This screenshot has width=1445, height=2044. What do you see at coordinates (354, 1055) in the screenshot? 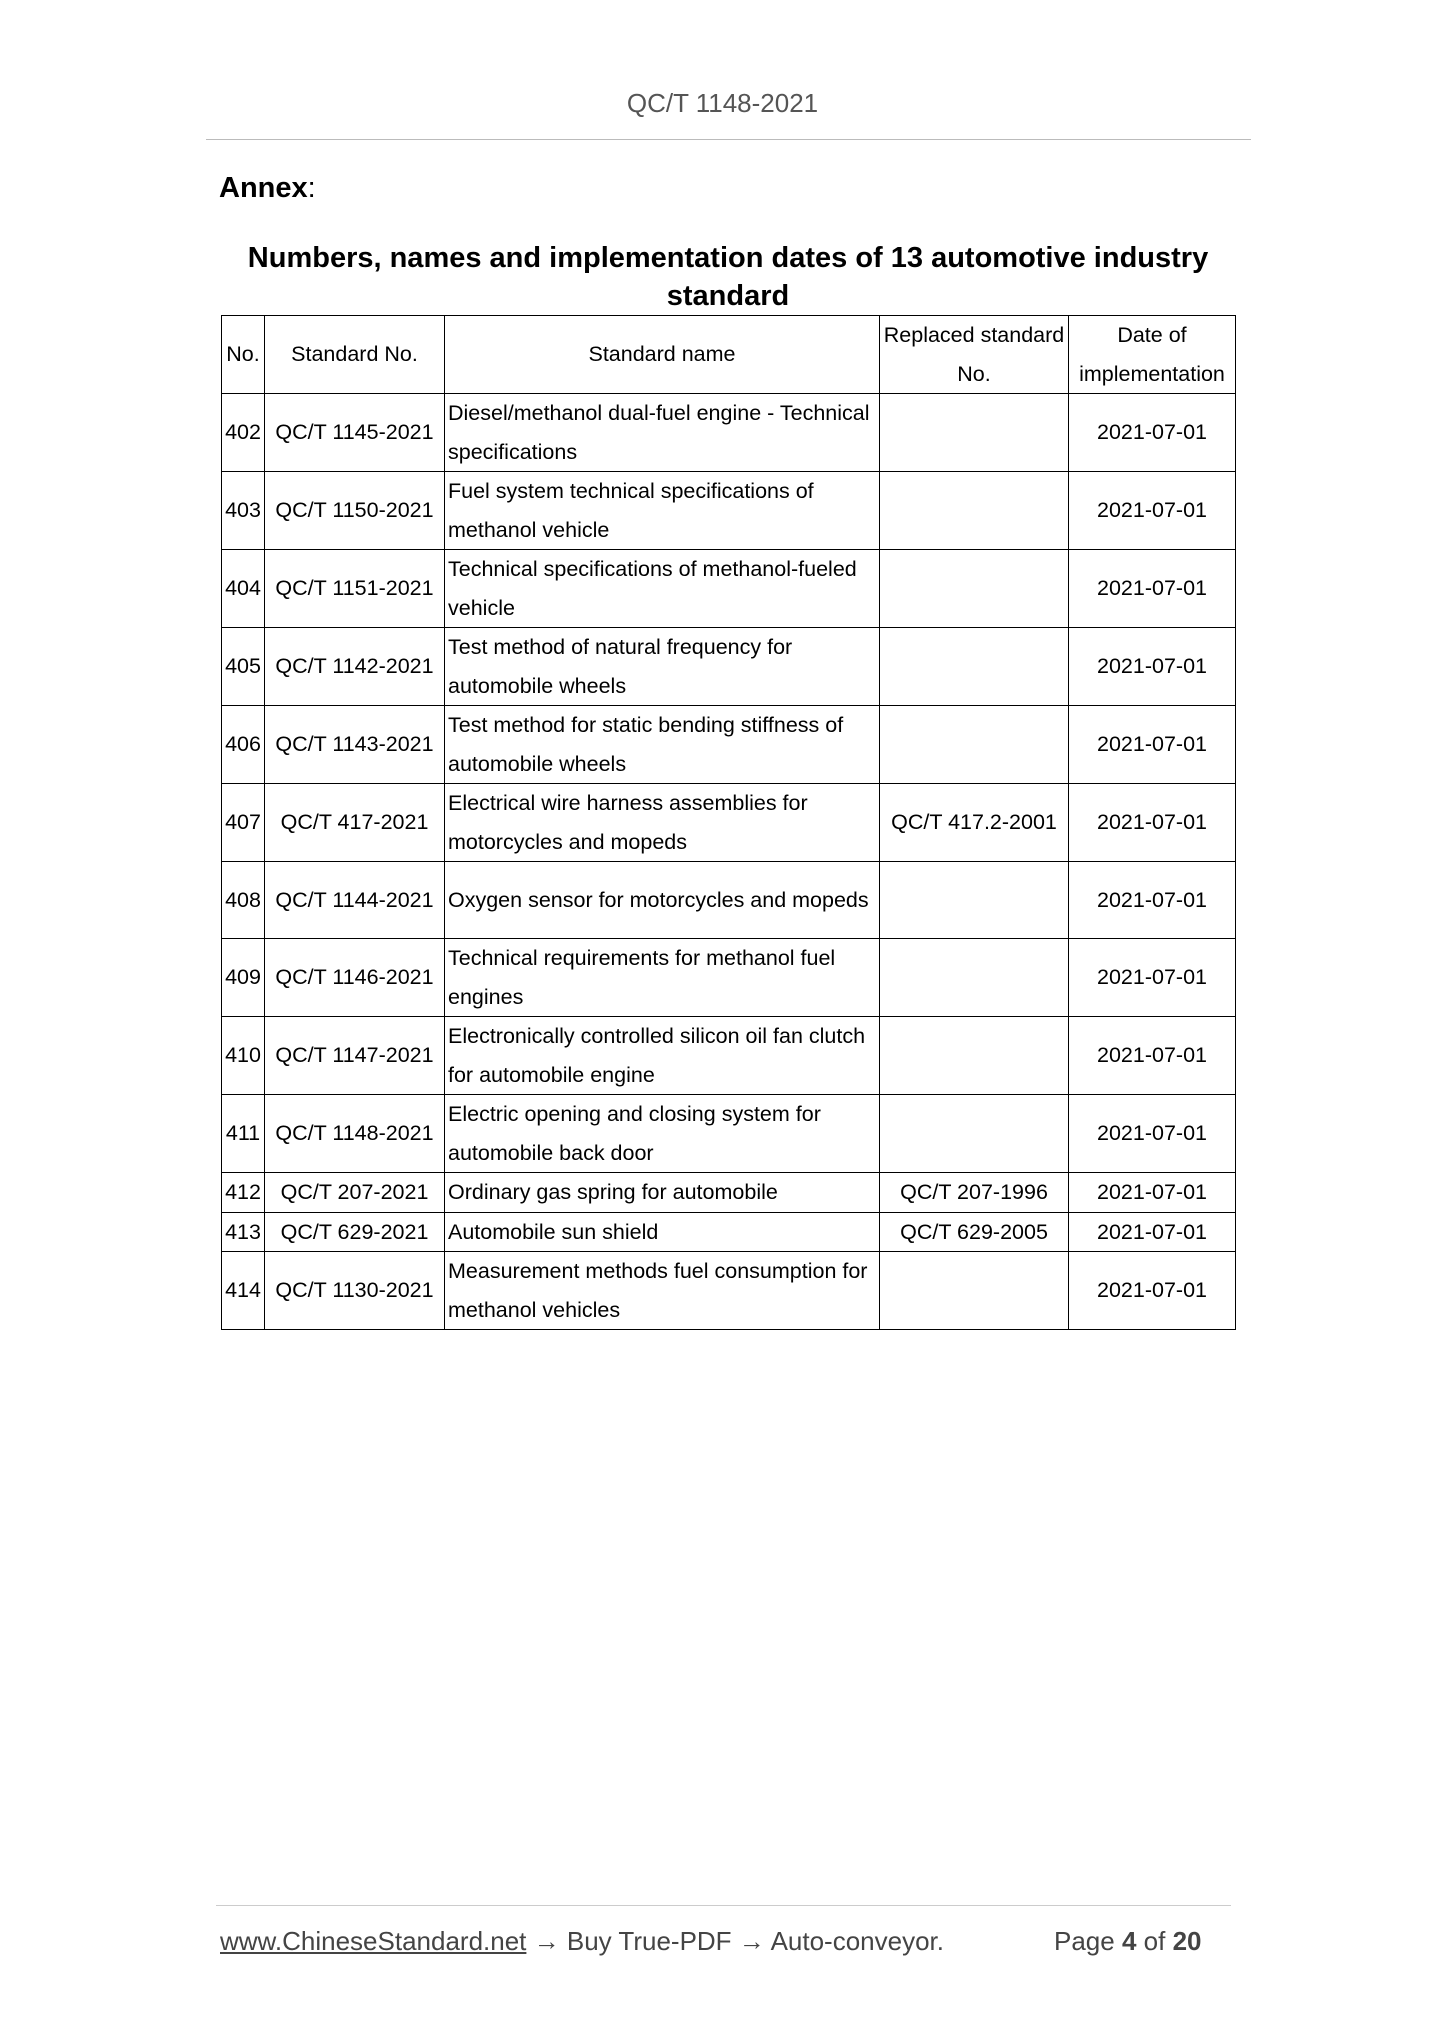
I see `cell-standard-no: QC/T 1147-2021` at bounding box center [354, 1055].